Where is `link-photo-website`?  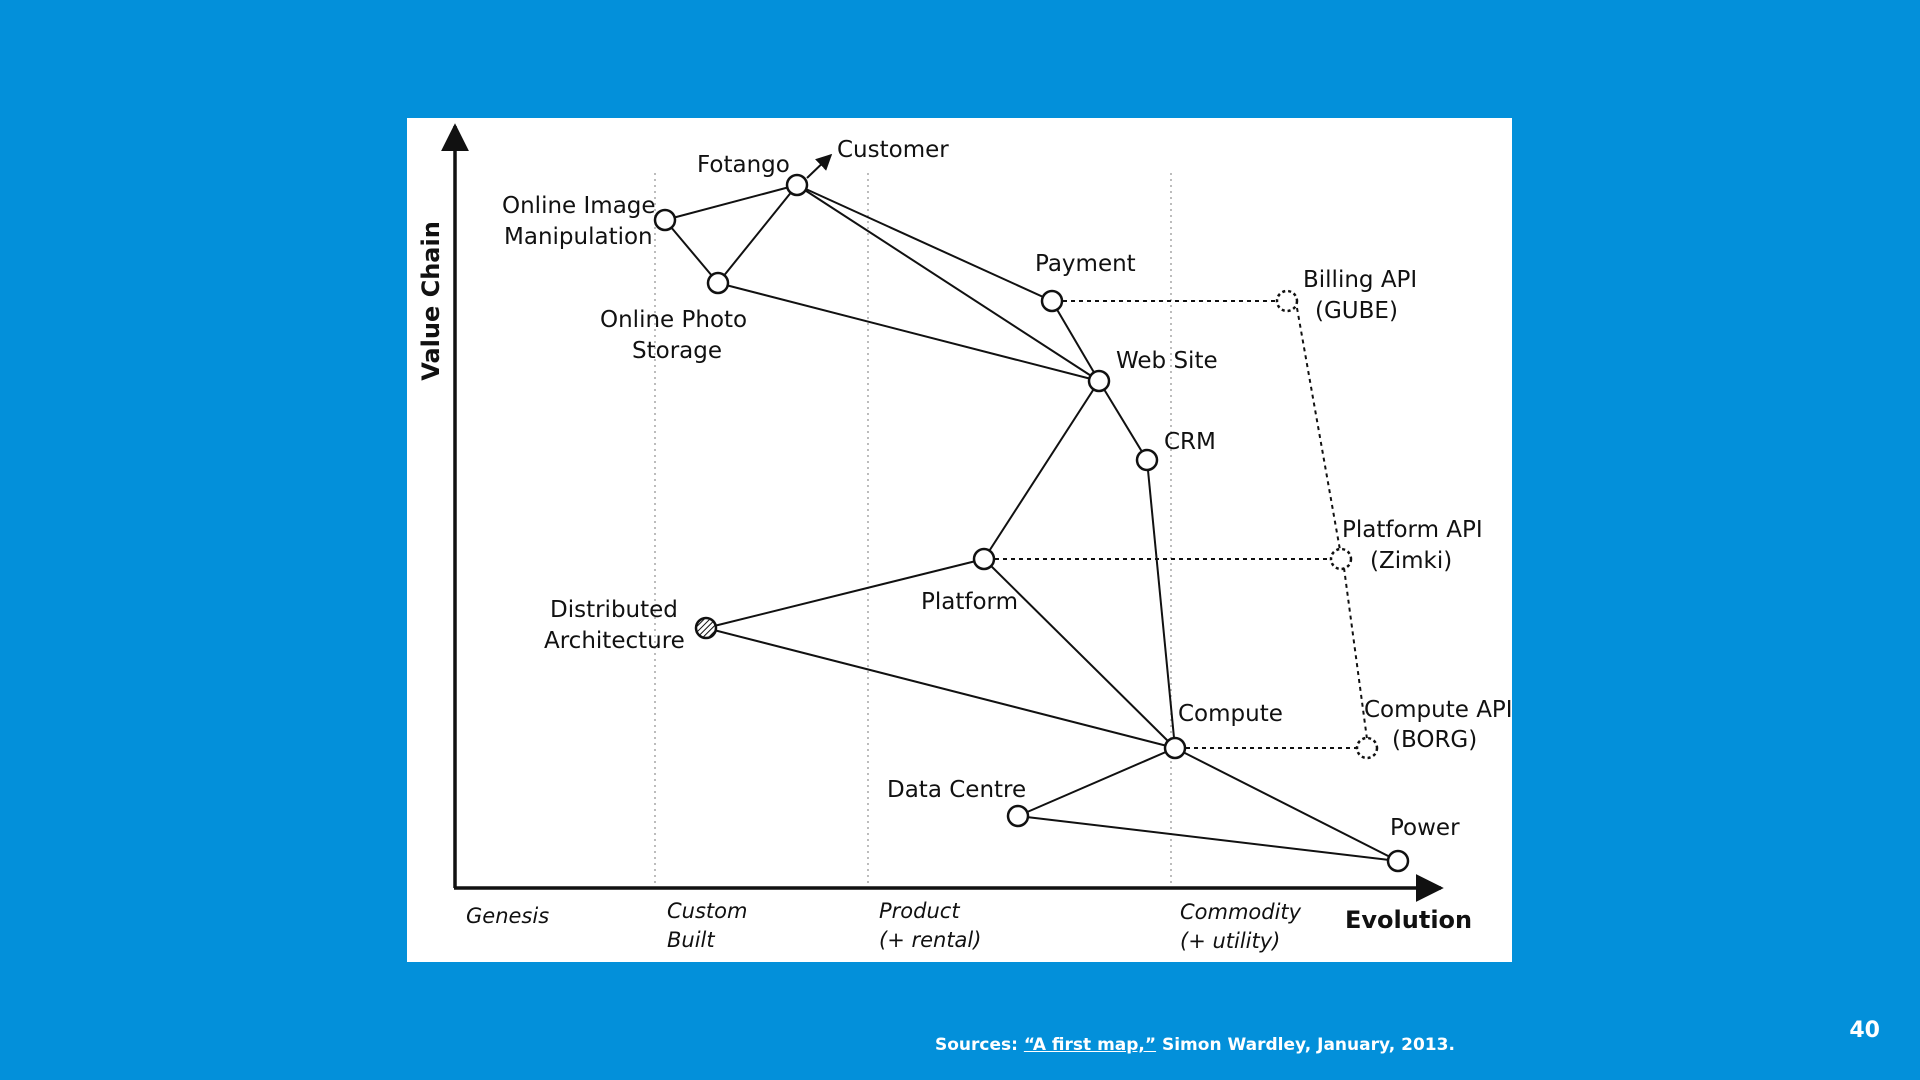 link-photo-website is located at coordinates (908, 332).